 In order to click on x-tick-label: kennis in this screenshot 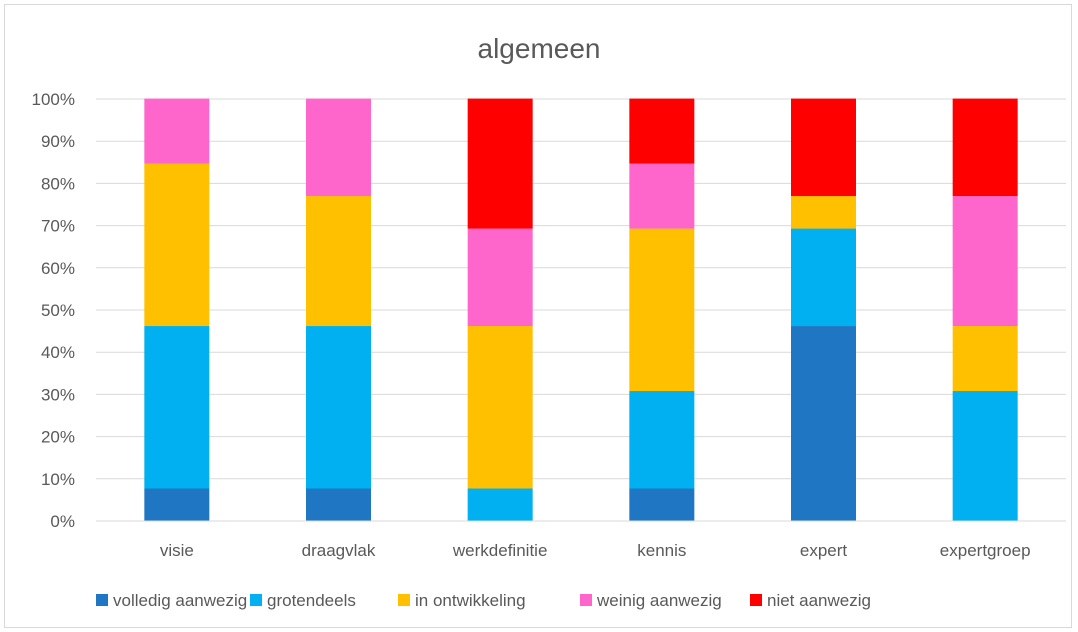, I will do `click(661, 550)`.